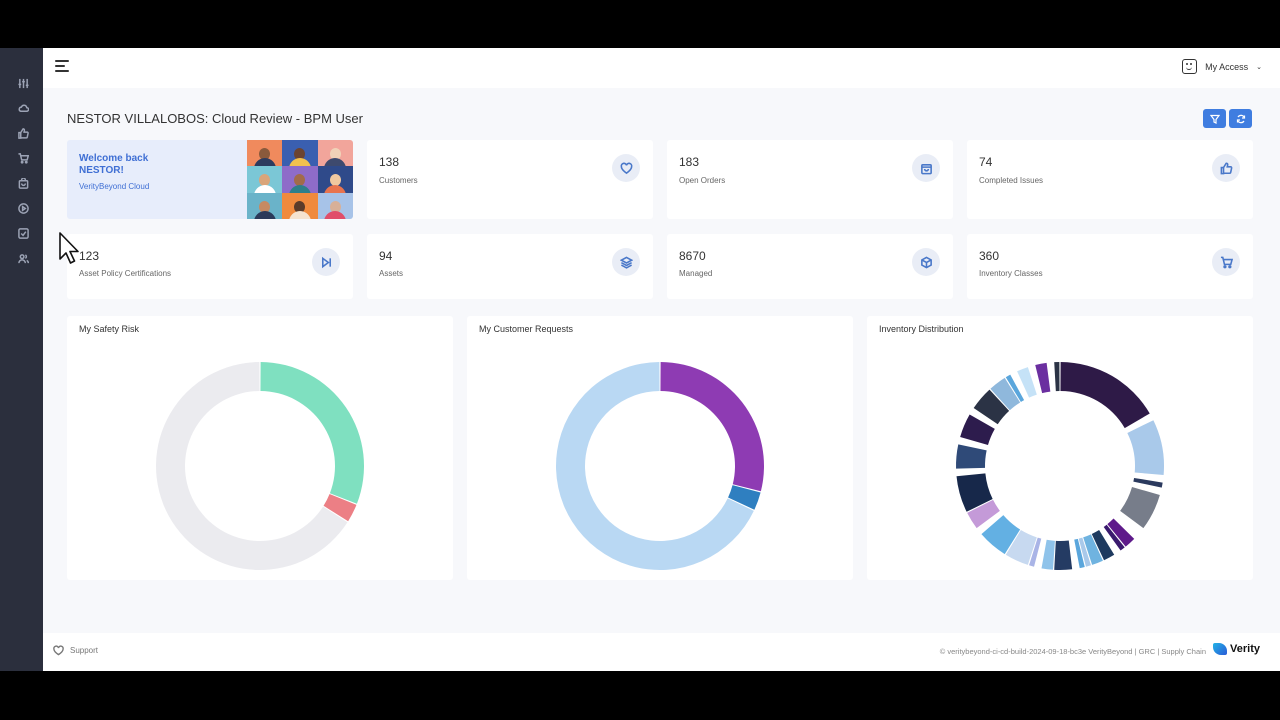  I want to click on stat-card-managed: 8670 Managed, so click(810, 266).